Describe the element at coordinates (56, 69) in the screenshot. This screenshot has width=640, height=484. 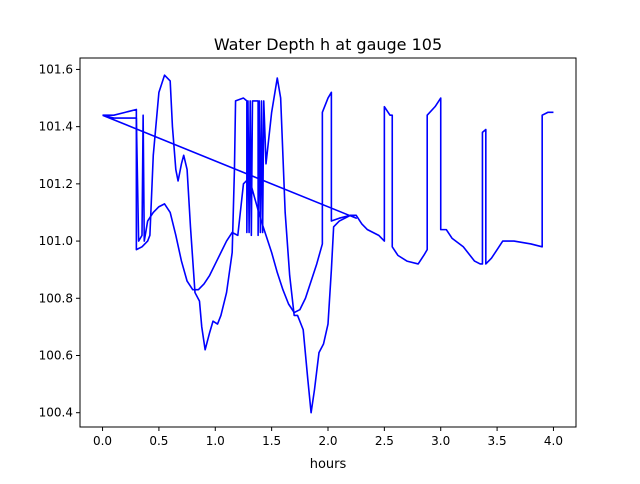
I see `y-tick-label: 101.6` at that location.